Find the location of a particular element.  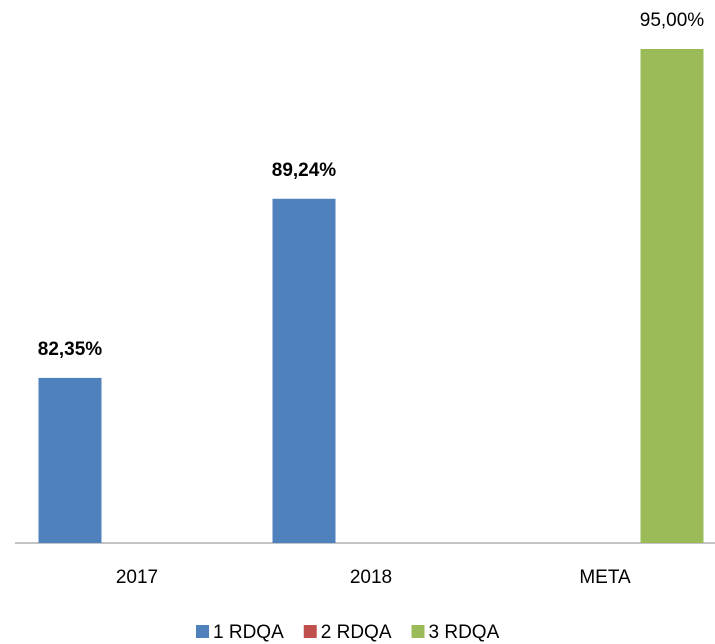

data-label: 95,00% is located at coordinates (672, 20).